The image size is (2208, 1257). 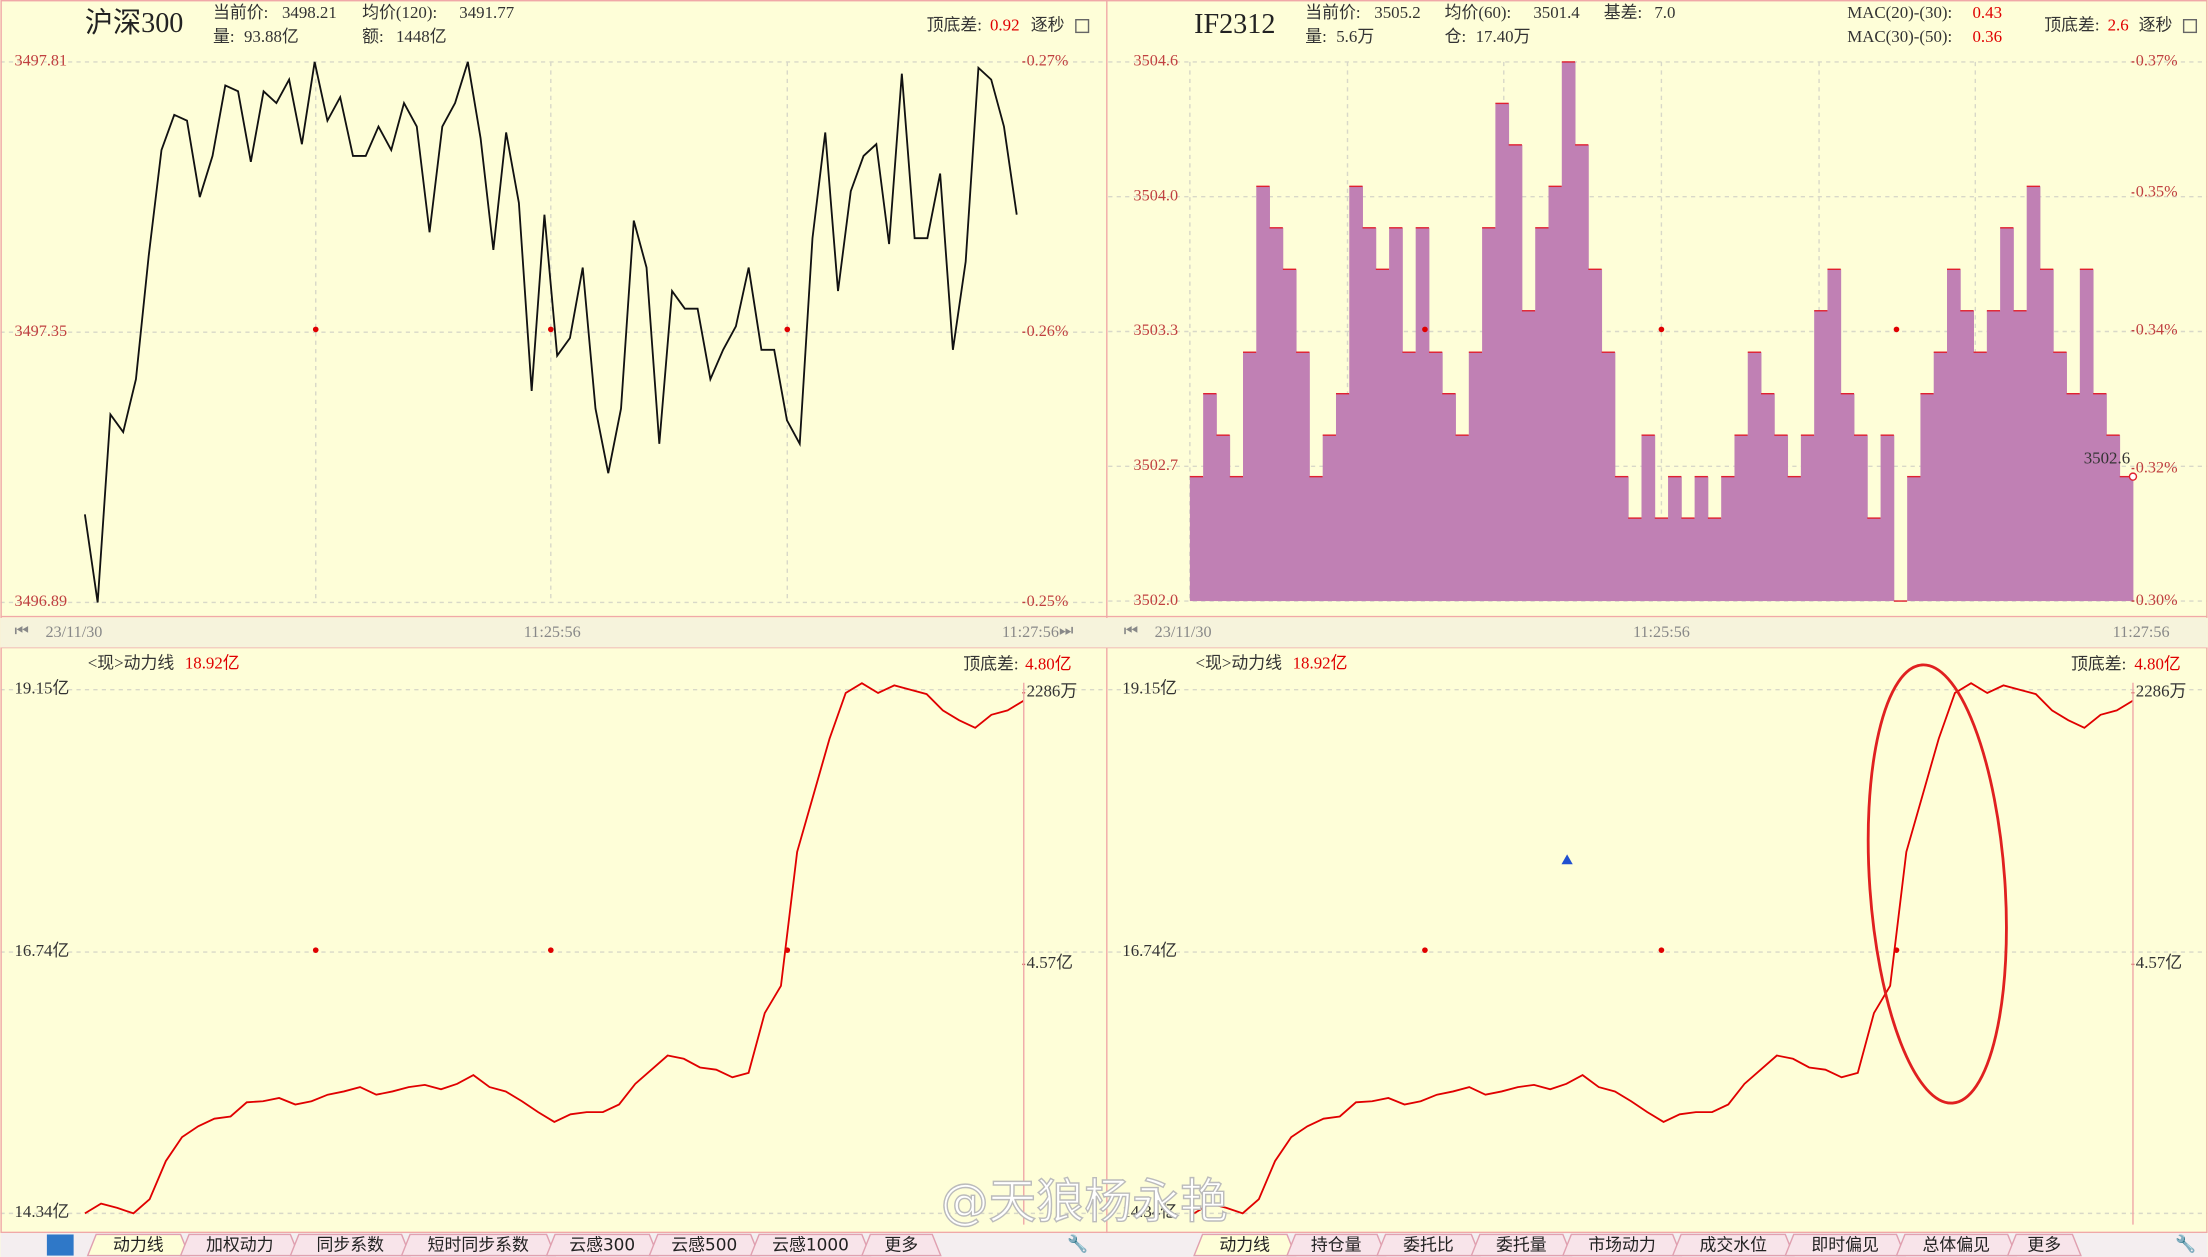 I want to click on tab-label: 市场动力, so click(x=1622, y=1245).